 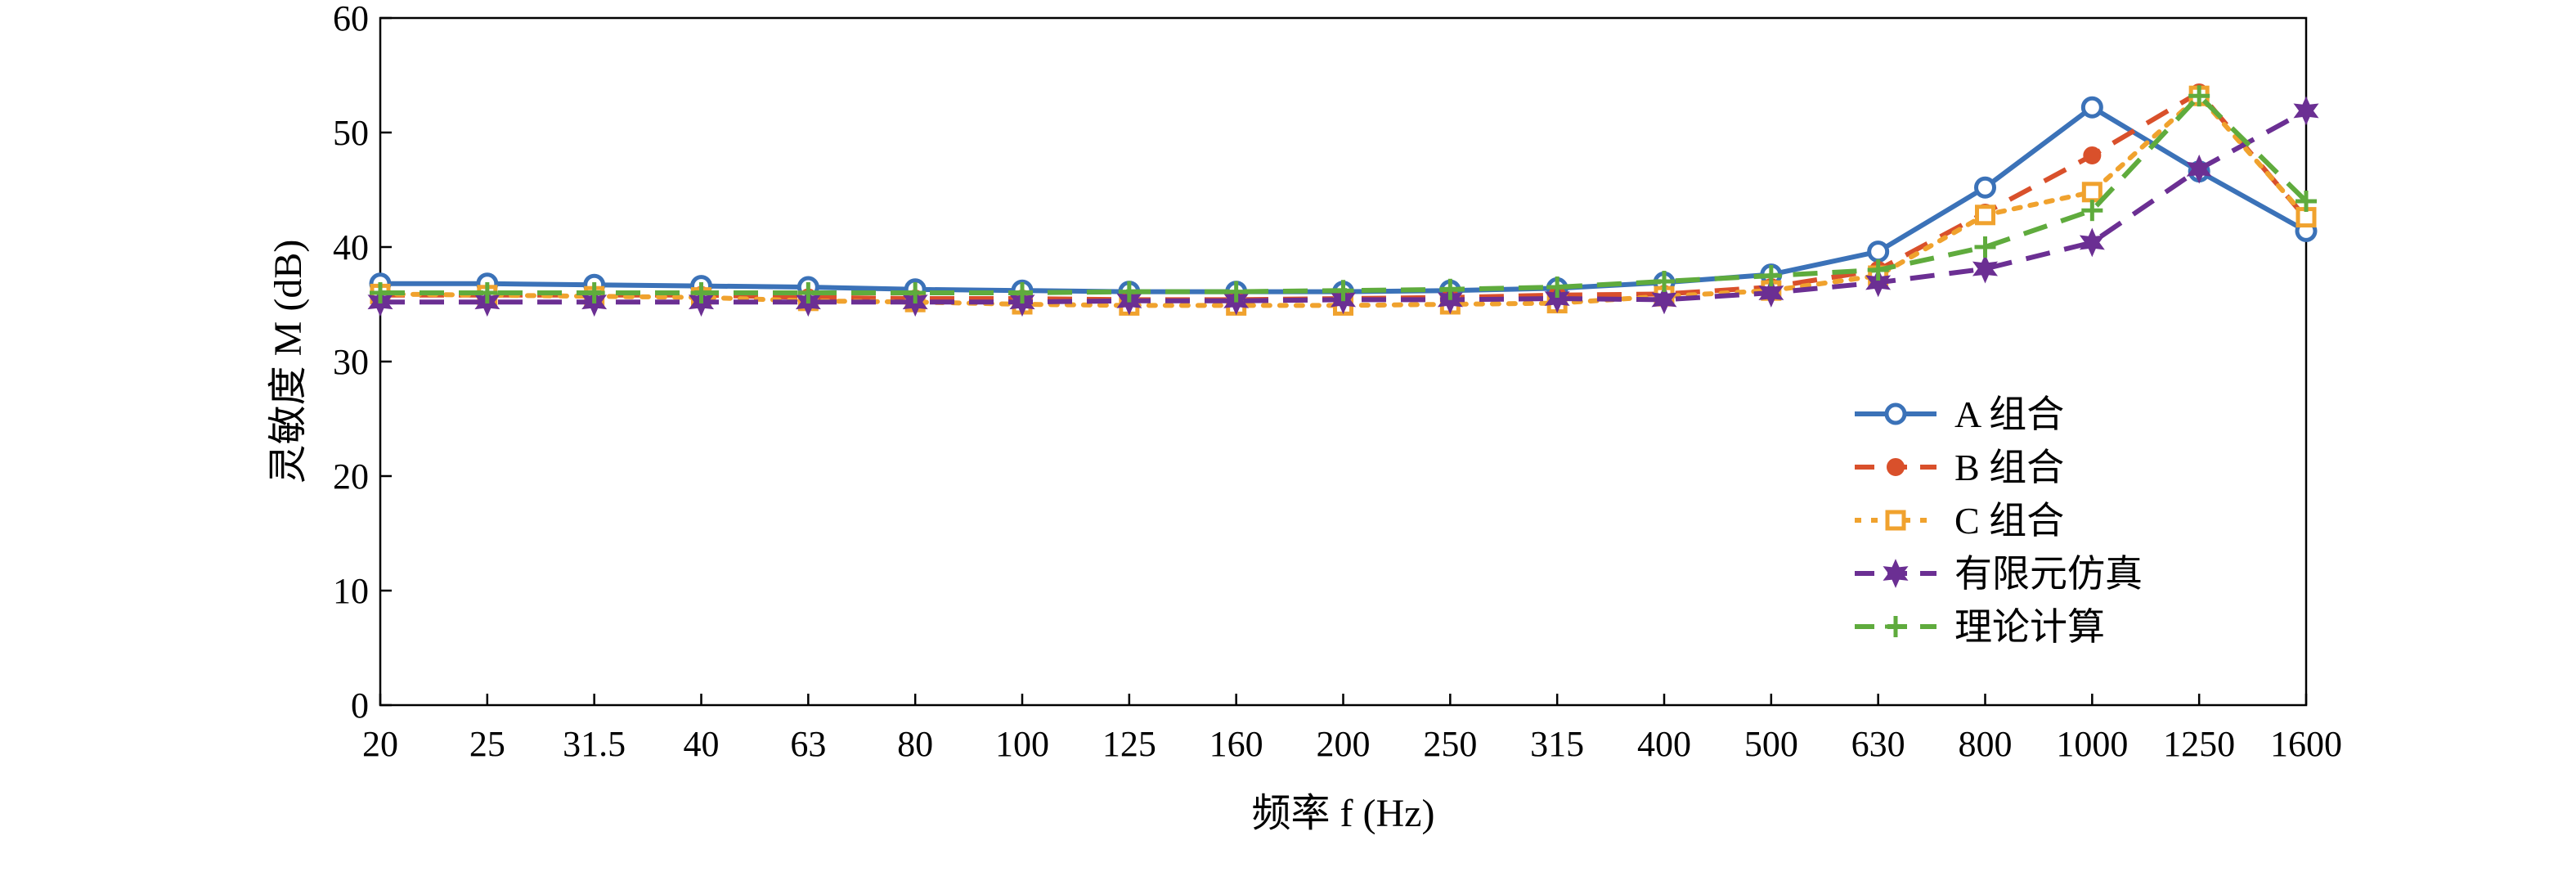 I want to click on x-tick-label: 1000, so click(x=2092, y=744).